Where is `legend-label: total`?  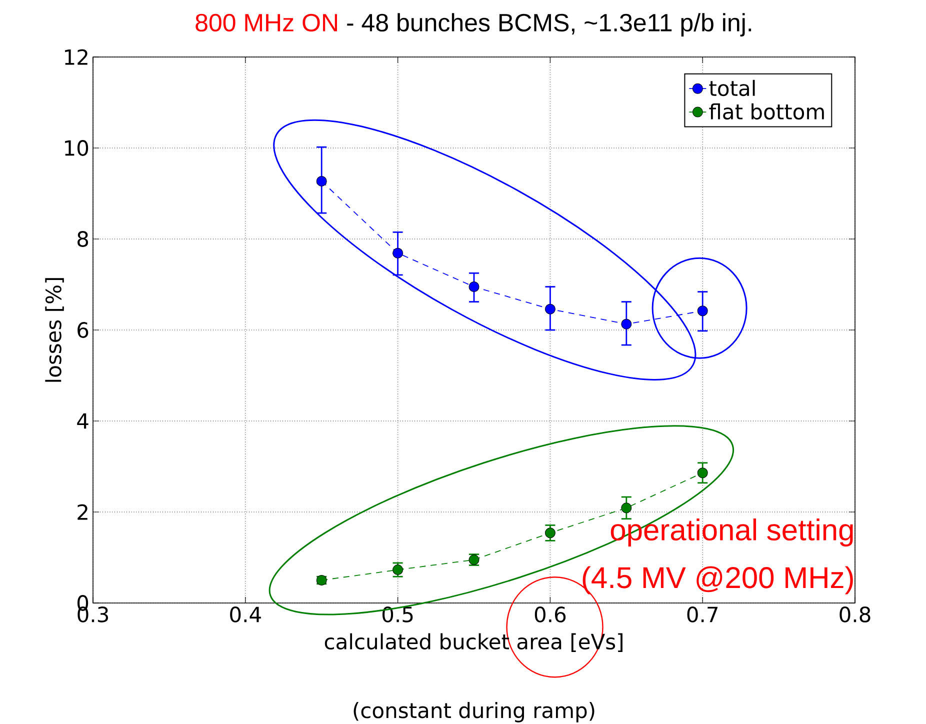 legend-label: total is located at coordinates (732, 88).